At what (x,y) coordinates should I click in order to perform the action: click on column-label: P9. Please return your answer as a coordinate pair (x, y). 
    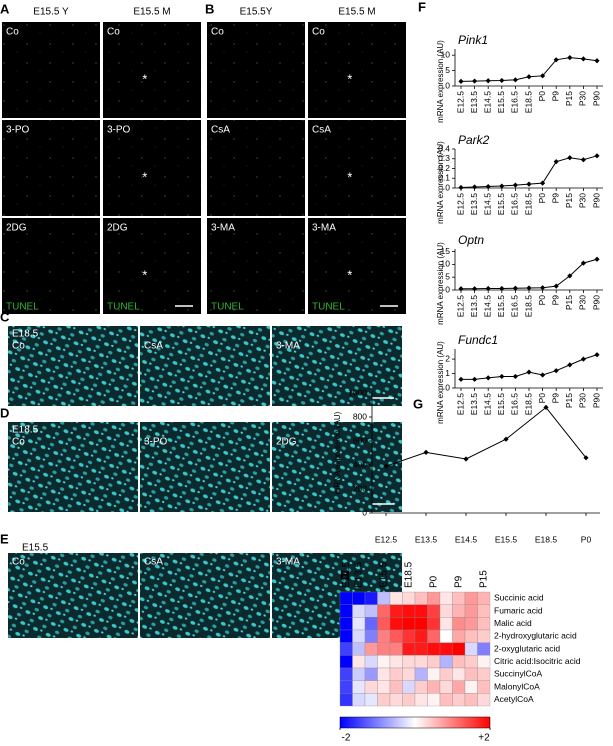
    Looking at the image, I should click on (458, 581).